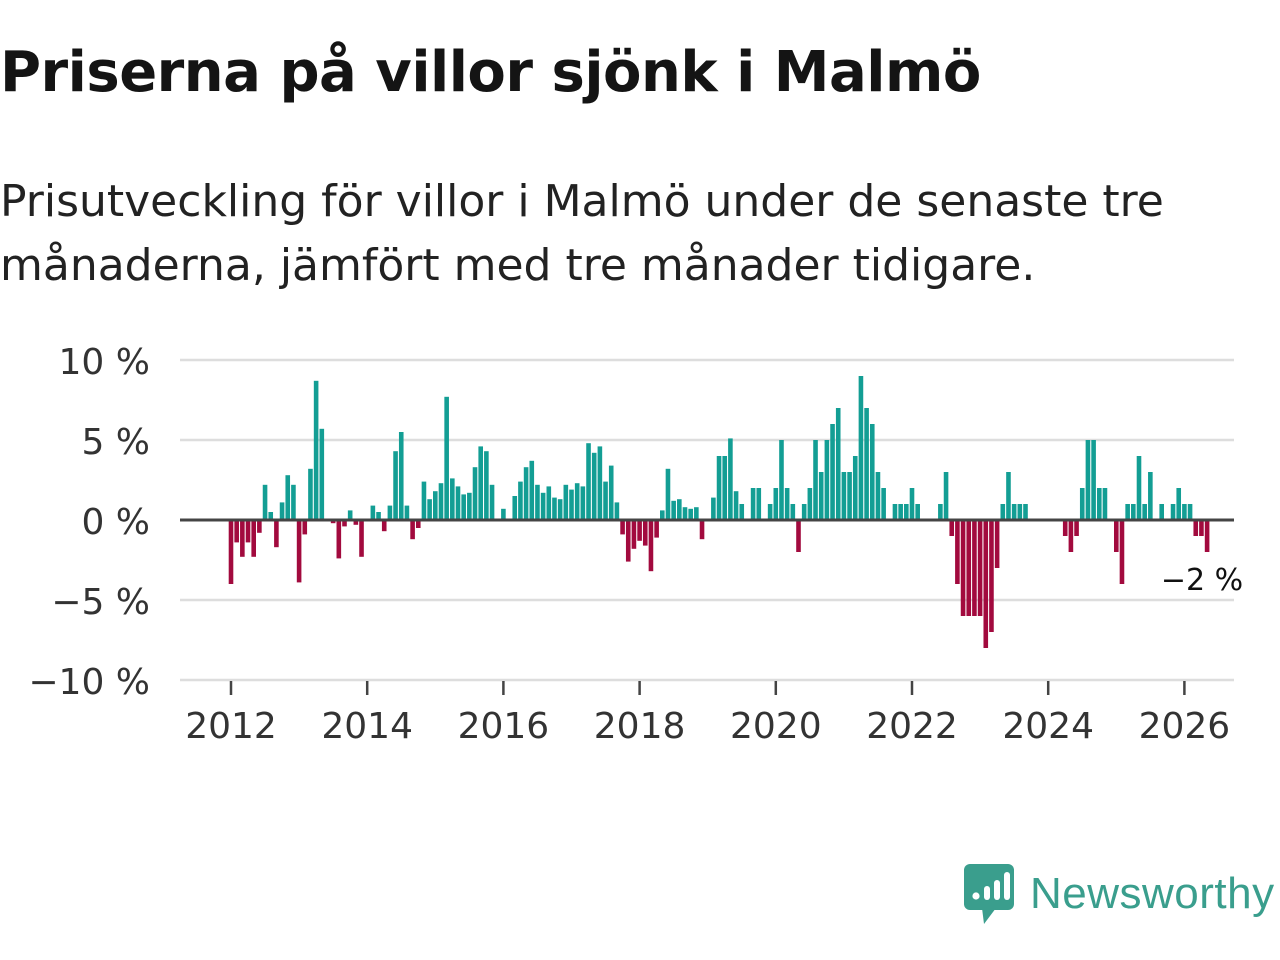 This screenshot has width=1280, height=960. Describe the element at coordinates (115, 522) in the screenshot. I see `y-tick-label: 0 %` at that location.